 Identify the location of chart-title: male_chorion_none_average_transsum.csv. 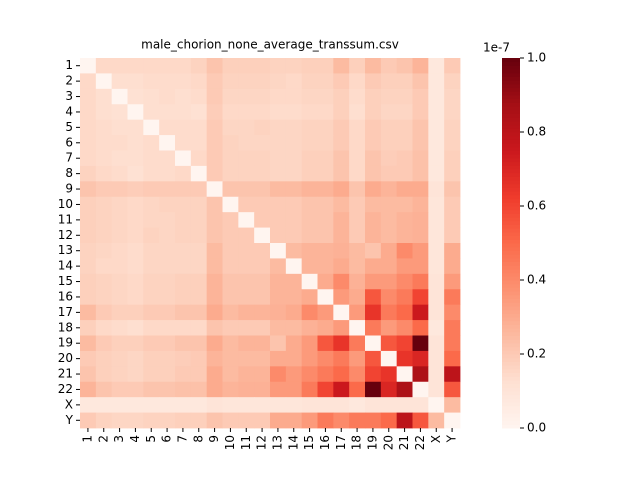
(270, 45).